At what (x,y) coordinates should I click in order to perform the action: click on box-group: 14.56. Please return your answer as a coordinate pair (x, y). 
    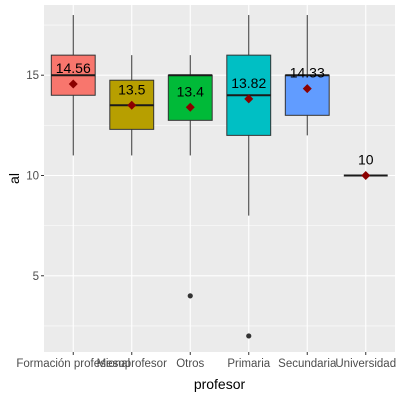
    Looking at the image, I should click on (73, 85).